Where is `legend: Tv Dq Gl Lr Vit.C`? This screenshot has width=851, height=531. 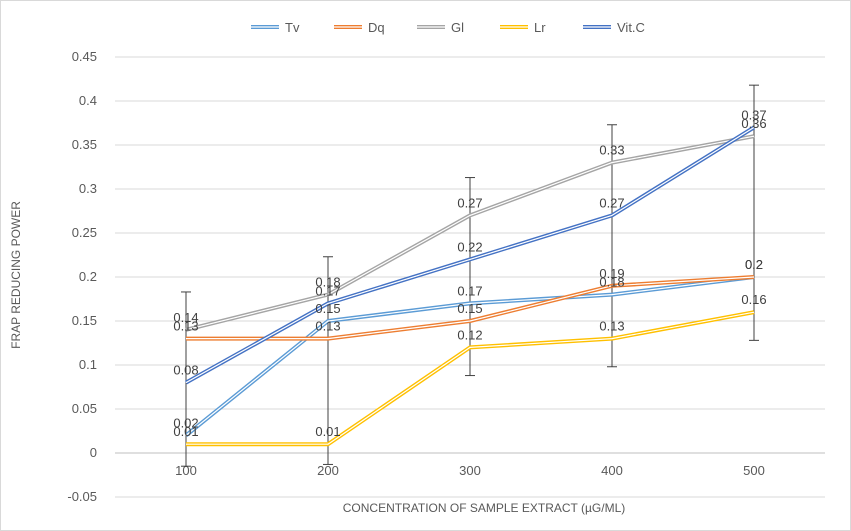
legend: Tv Dq Gl Lr Vit.C is located at coordinates (448, 27).